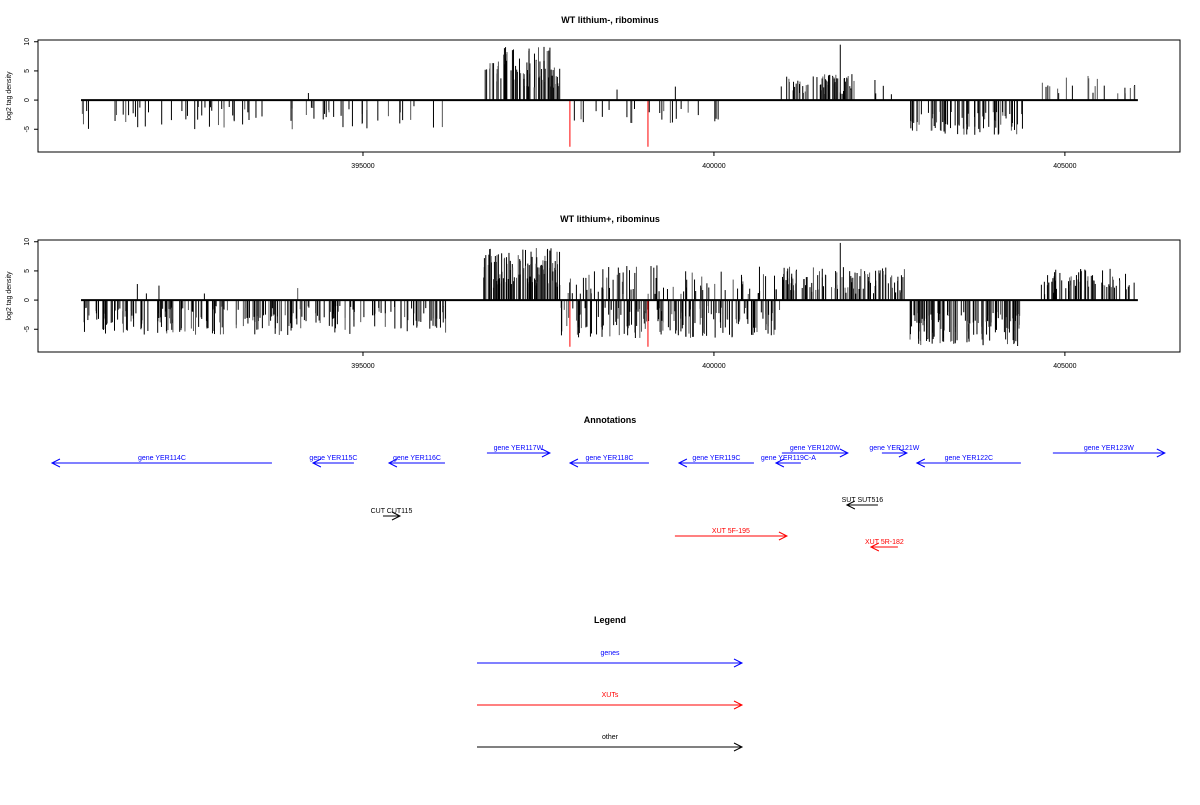 The width and height of the screenshot is (1200, 805). What do you see at coordinates (894, 448) in the screenshot?
I see `feature-label: gene YER121W` at bounding box center [894, 448].